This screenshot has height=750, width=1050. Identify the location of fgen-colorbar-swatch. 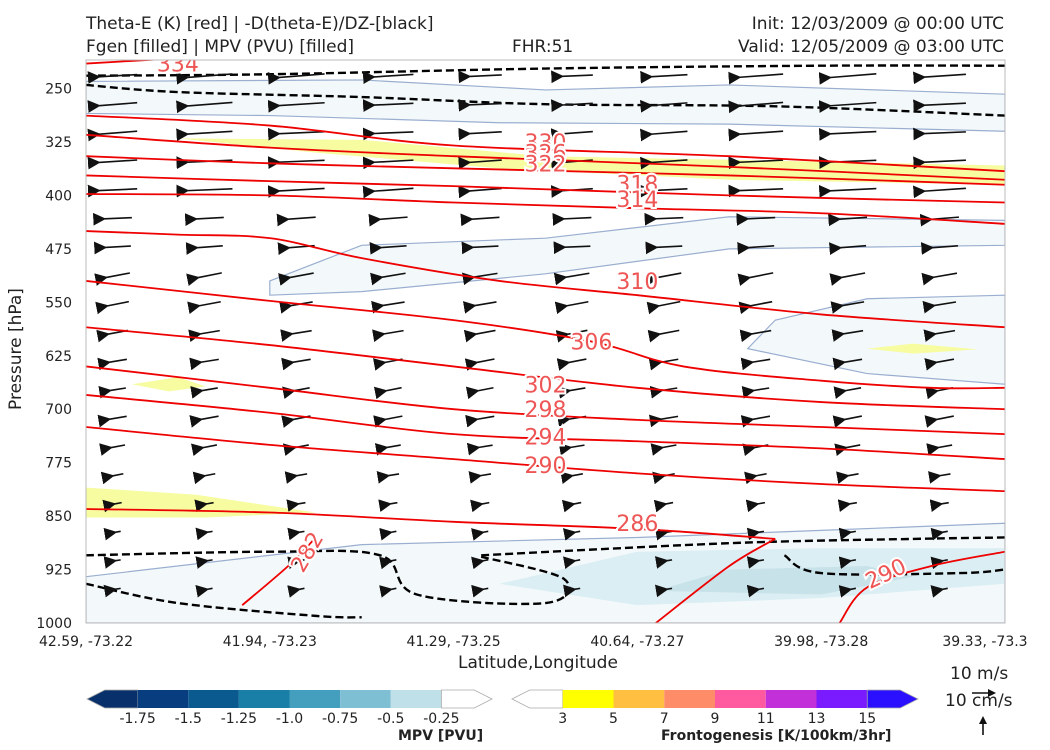
(740, 699).